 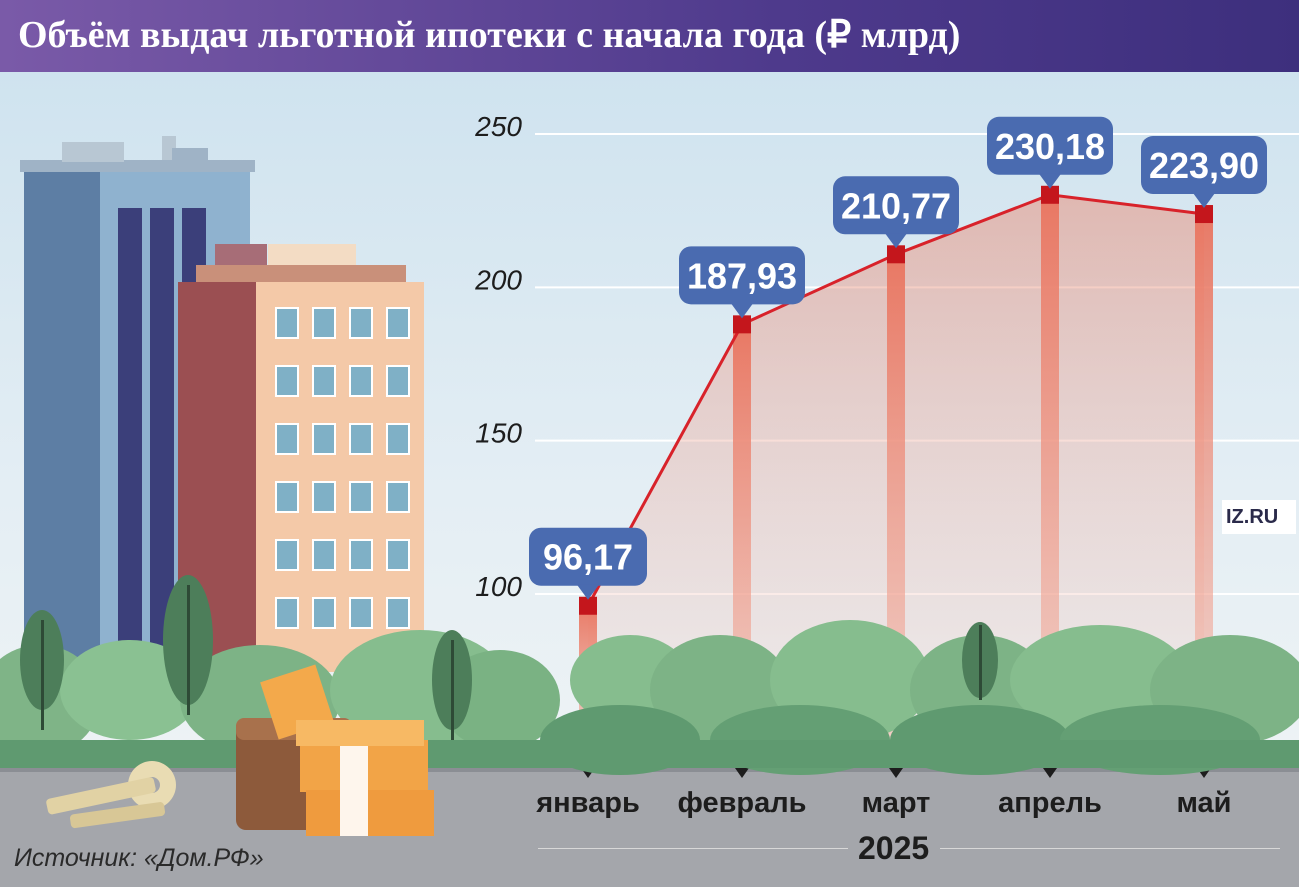 I want to click on data-label: 210,77, so click(x=896, y=205).